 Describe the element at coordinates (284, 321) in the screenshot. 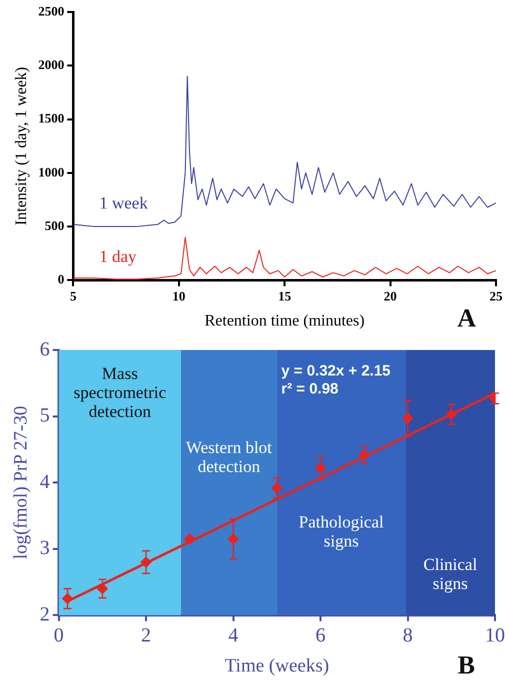

I see `x-axis-title: Retention time (minutes)` at that location.